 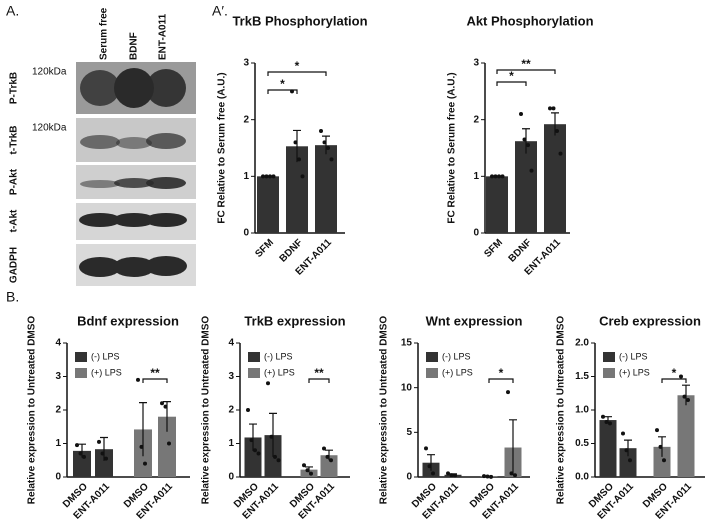 What do you see at coordinates (520, 250) in the screenshot?
I see `x-tick-label: BDNF` at bounding box center [520, 250].